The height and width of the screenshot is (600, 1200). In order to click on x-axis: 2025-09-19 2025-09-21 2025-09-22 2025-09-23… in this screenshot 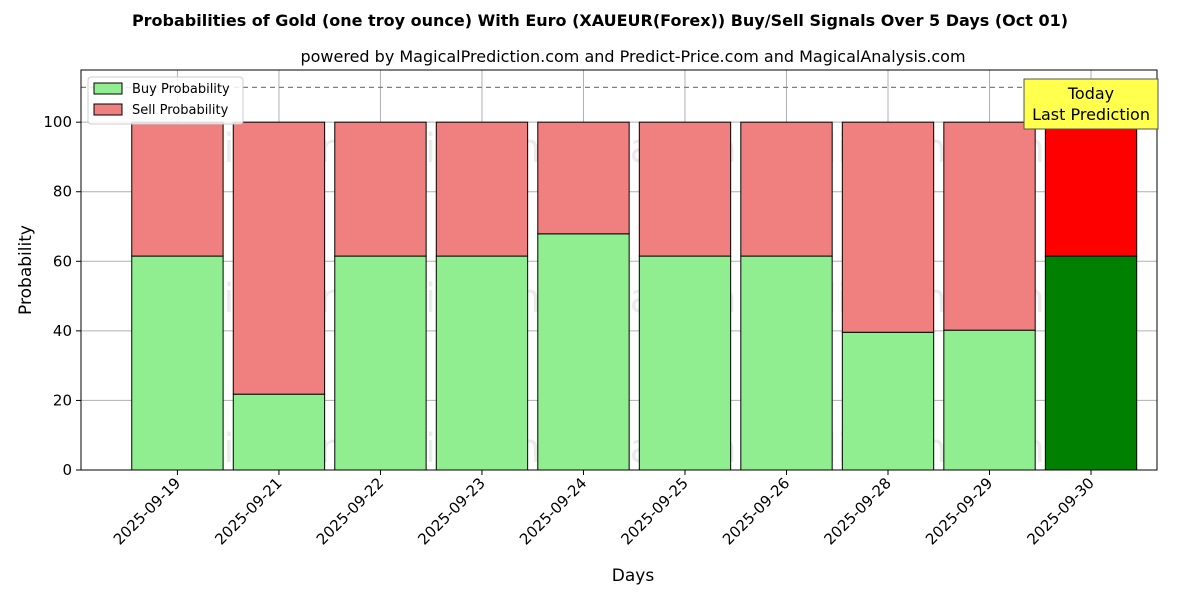, I will do `click(604, 509)`.